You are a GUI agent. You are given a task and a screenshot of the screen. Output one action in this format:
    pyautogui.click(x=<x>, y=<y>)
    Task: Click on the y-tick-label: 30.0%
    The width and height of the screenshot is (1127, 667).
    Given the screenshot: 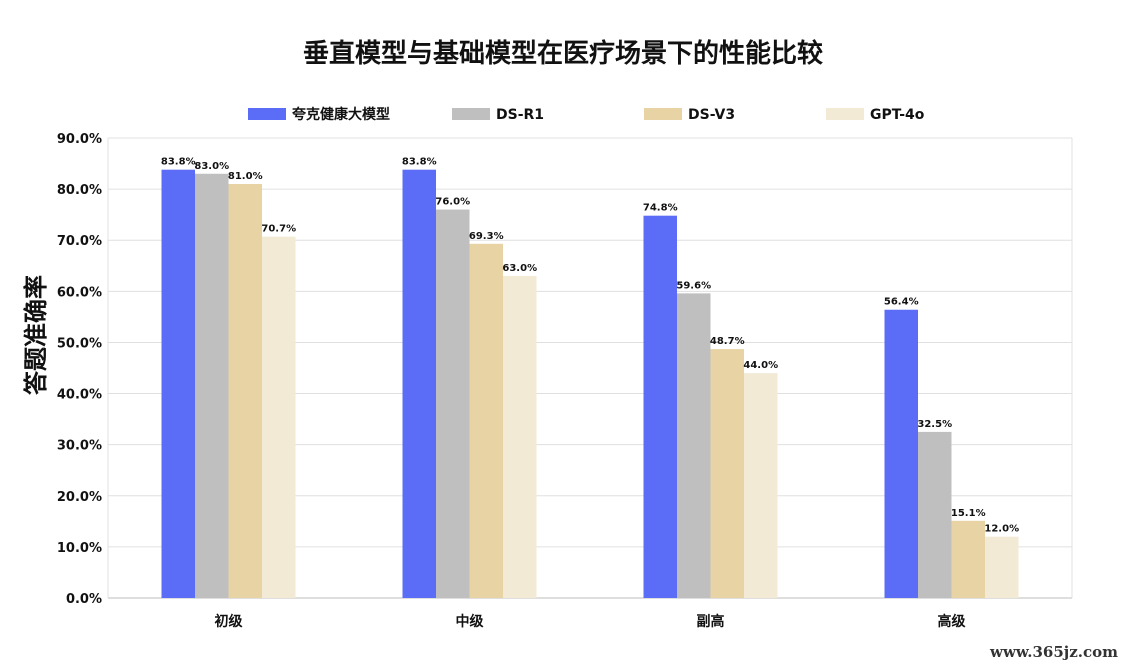 What is the action you would take?
    pyautogui.click(x=79, y=446)
    